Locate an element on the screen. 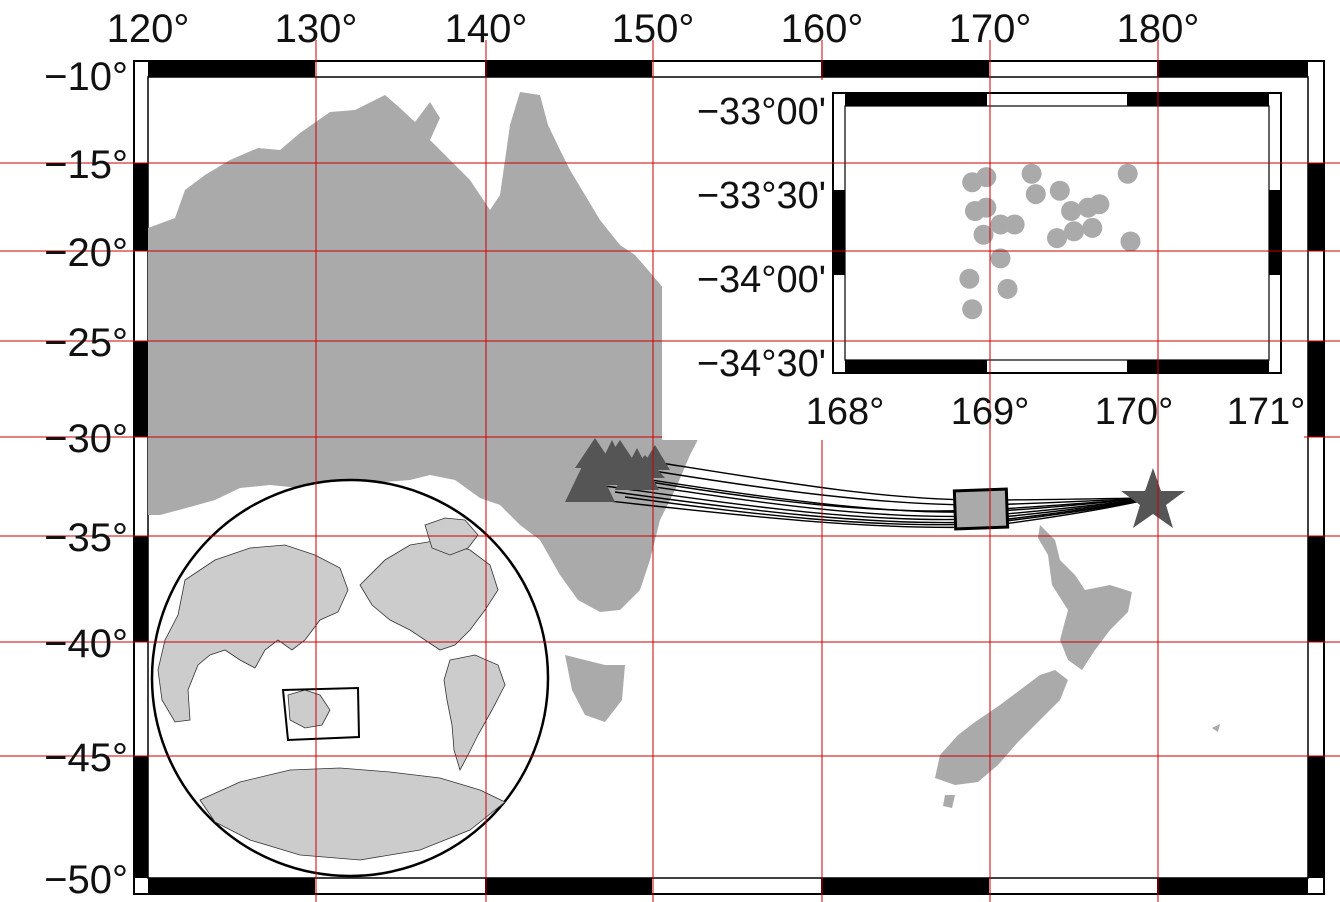 The width and height of the screenshot is (1340, 902). y-tick-label: −15° is located at coordinates (86, 165).